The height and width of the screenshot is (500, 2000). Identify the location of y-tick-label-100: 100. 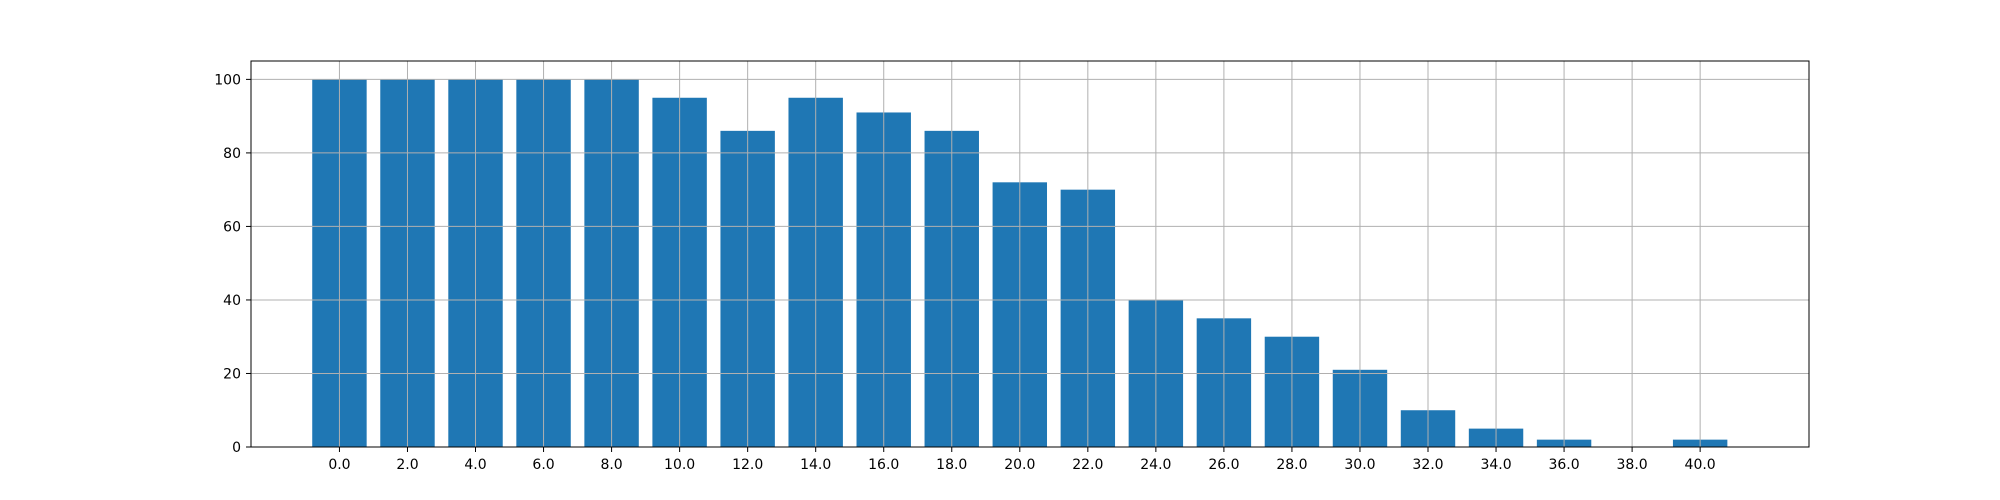
(227, 80).